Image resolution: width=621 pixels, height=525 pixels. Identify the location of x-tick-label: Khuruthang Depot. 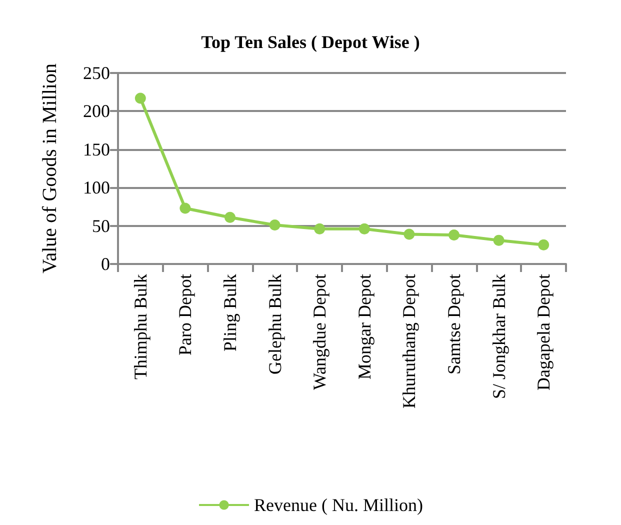
(409, 341).